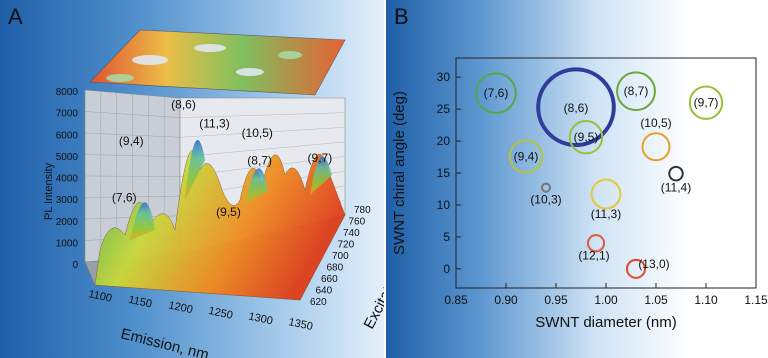 The width and height of the screenshot is (768, 358). What do you see at coordinates (67, 222) in the screenshot?
I see `z-tick-label: 2000` at bounding box center [67, 222].